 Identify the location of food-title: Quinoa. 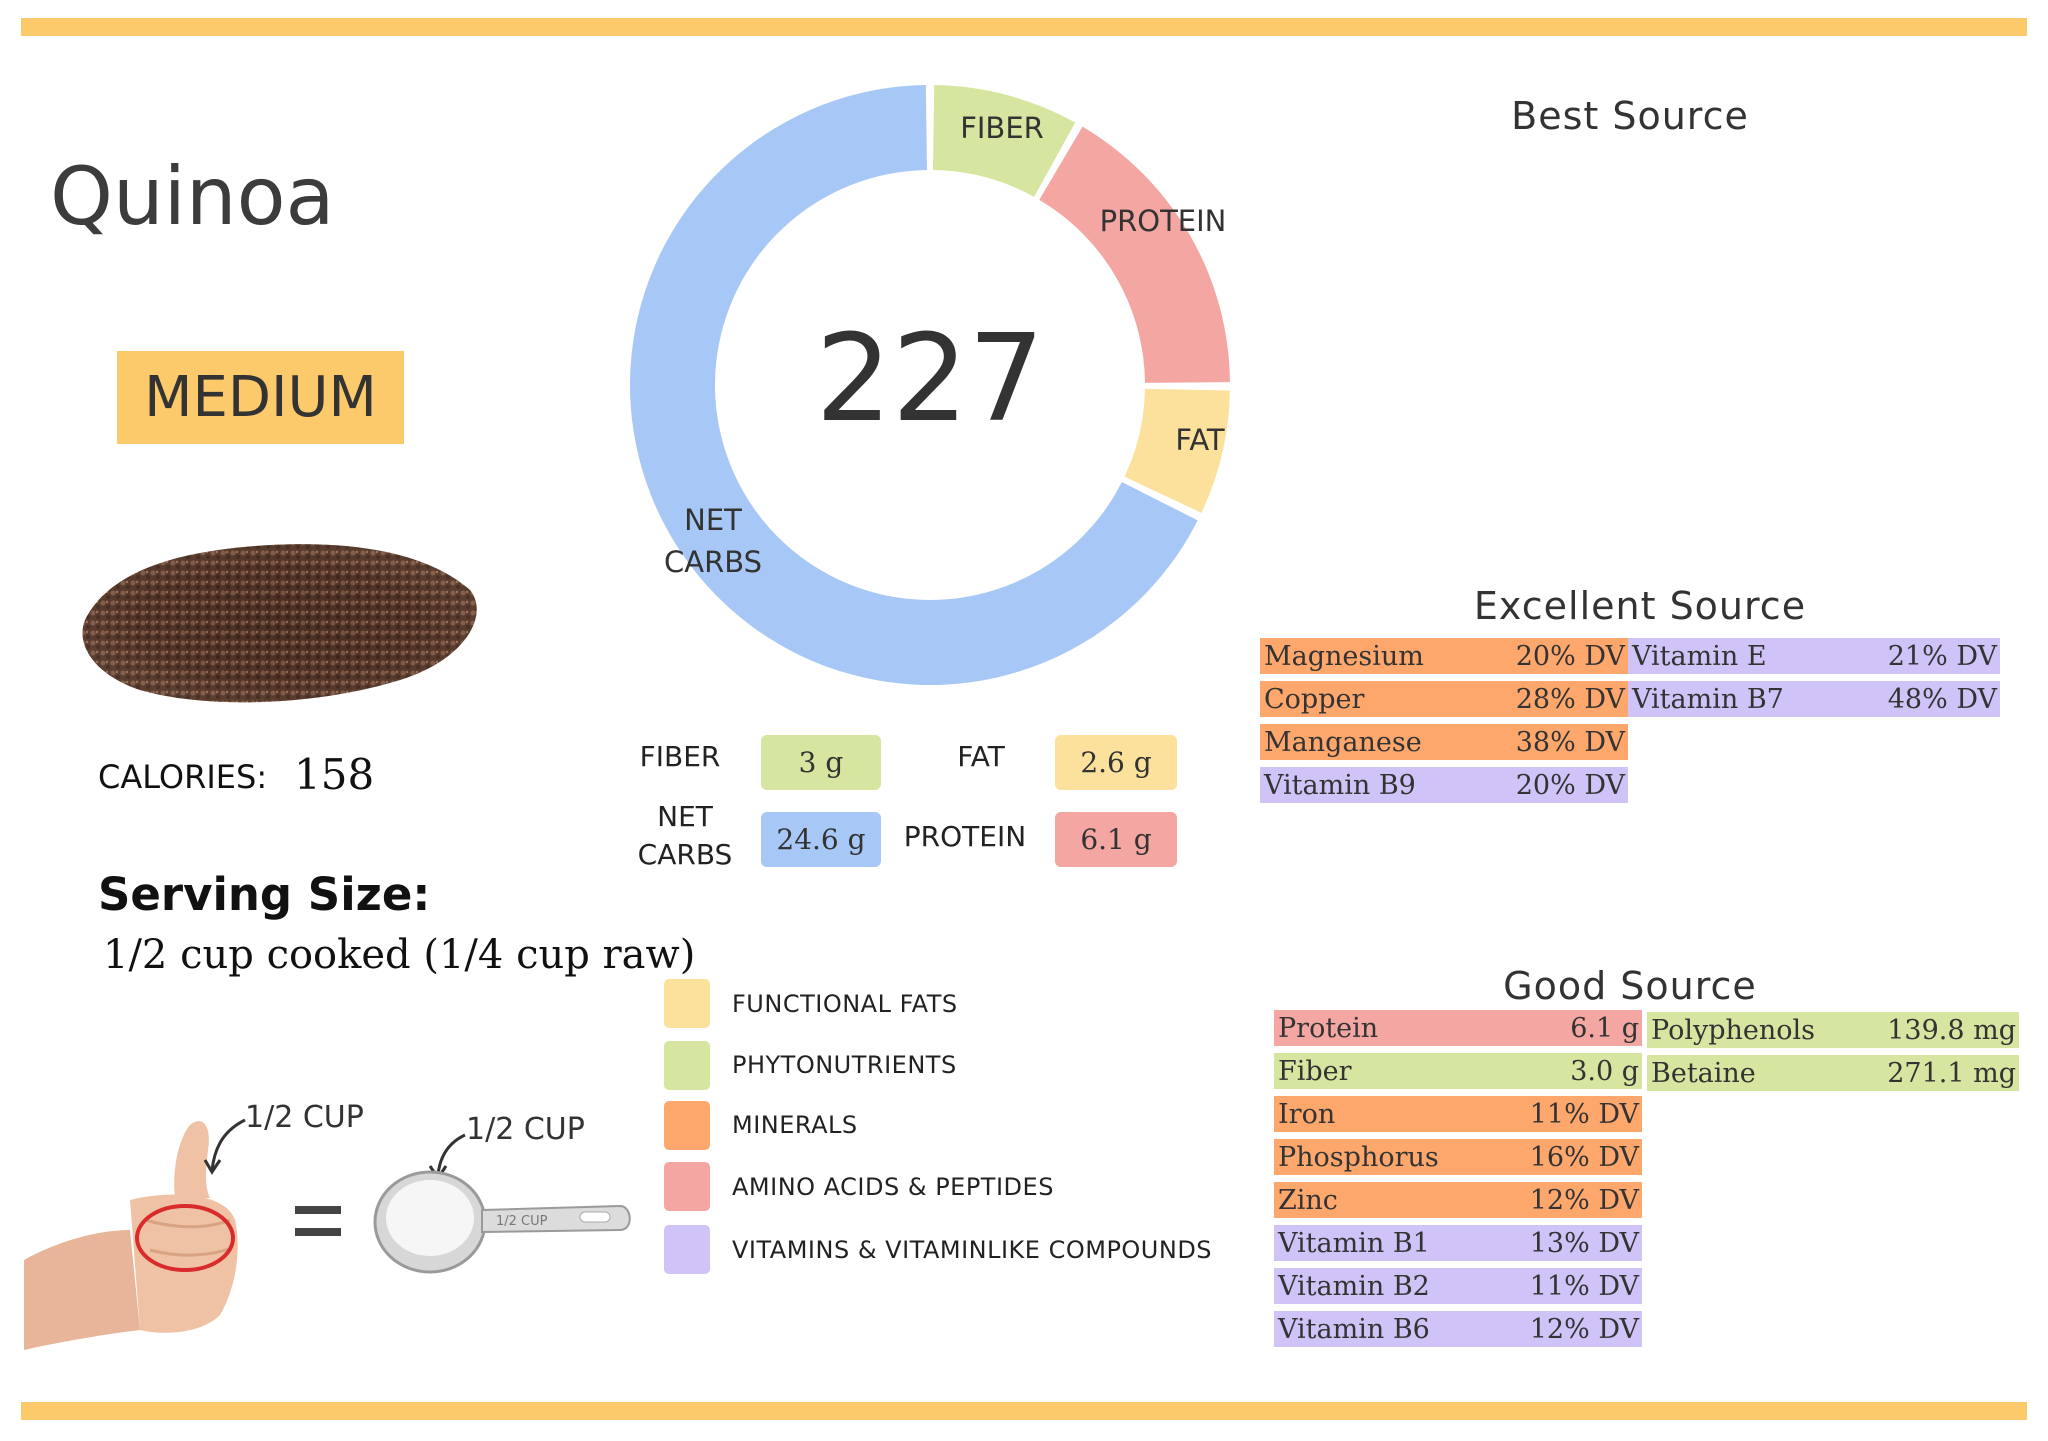
(192, 196).